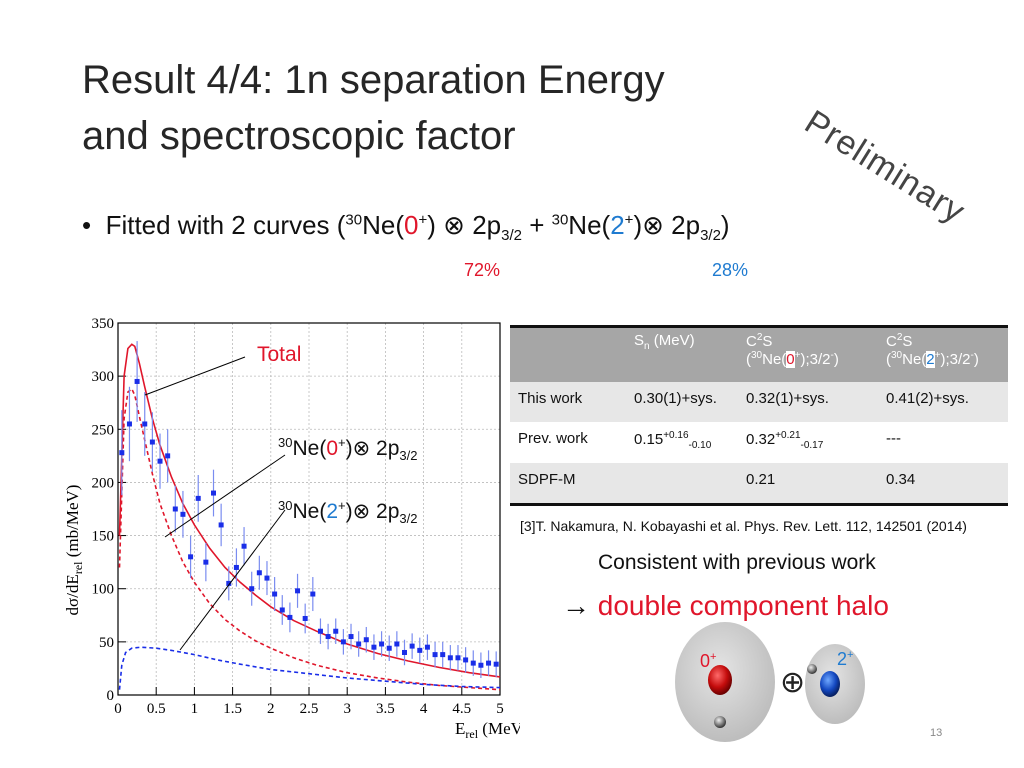 This screenshot has width=1024, height=768. Describe the element at coordinates (808, 484) in the screenshot. I see `cell-c2s-0plus: 0.21` at that location.